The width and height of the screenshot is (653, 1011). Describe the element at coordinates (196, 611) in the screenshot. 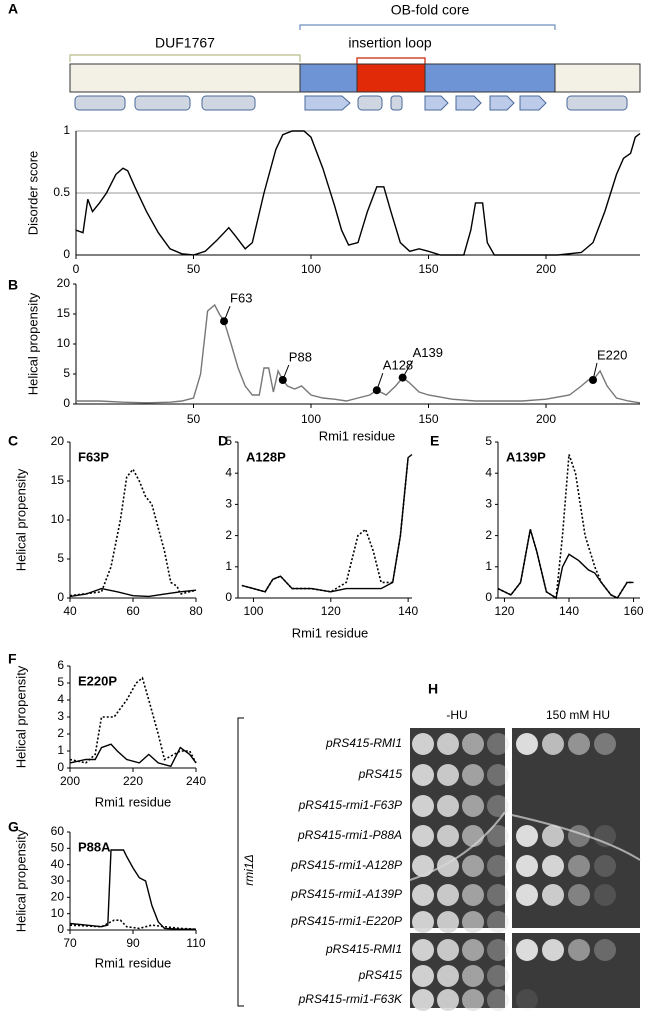

I see `x-tick-label: 80` at that location.